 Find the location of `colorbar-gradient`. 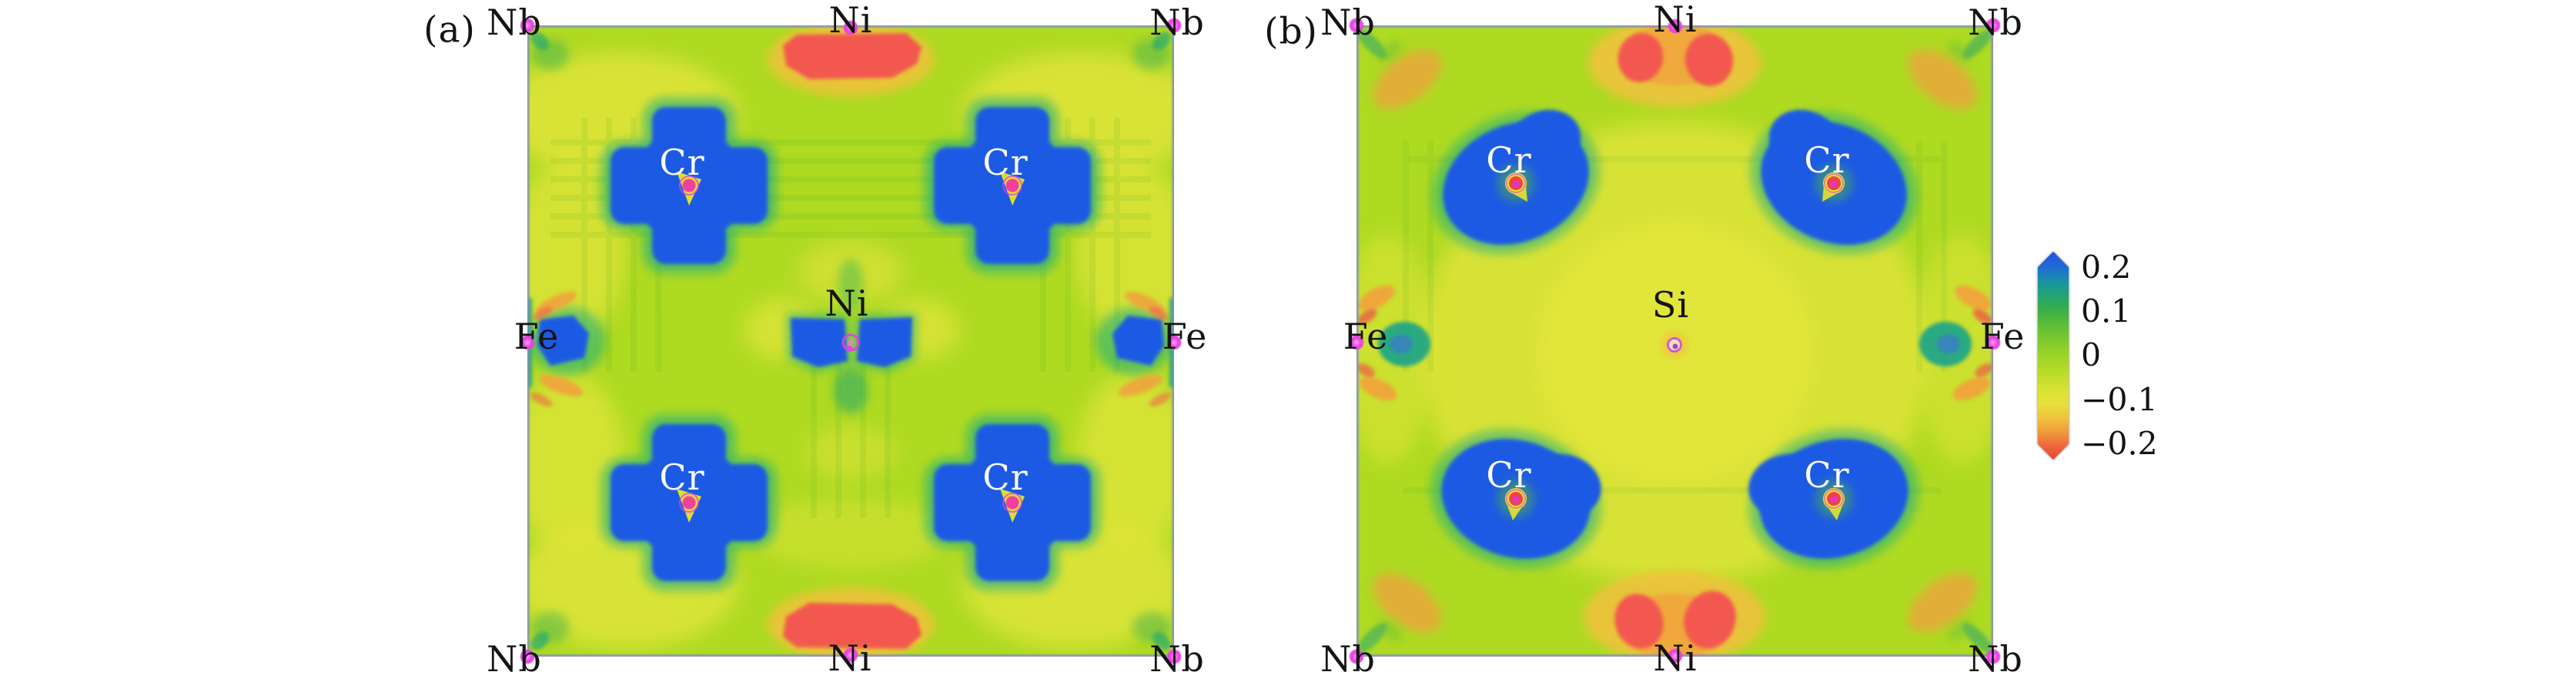

colorbar-gradient is located at coordinates (2054, 356).